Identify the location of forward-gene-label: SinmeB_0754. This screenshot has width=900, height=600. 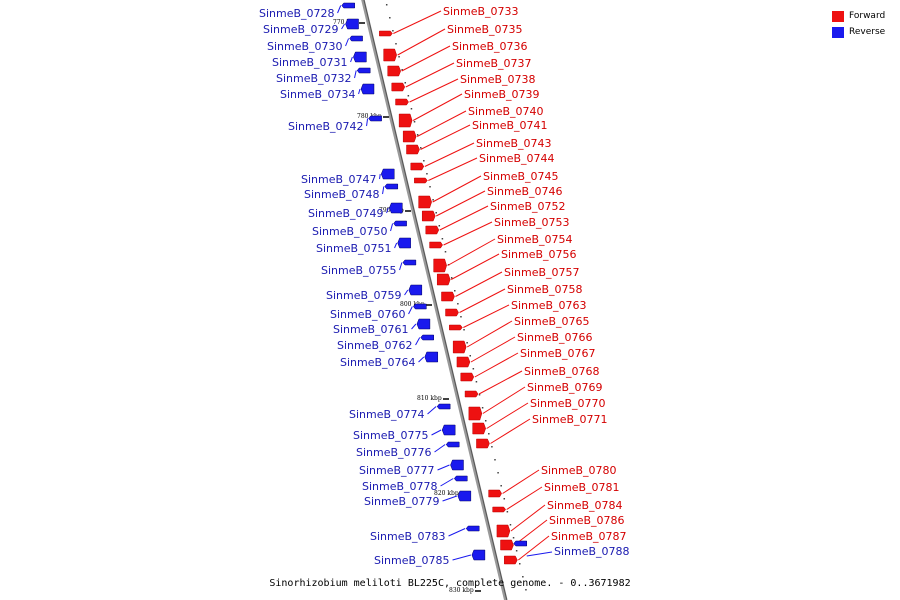
(535, 239).